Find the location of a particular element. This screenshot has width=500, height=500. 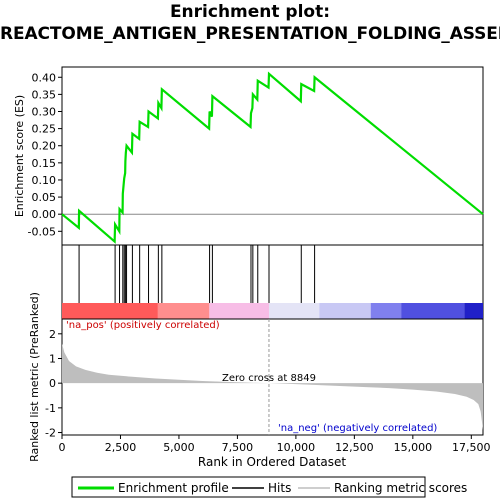

metric-y-ticks: -2 -1 0 1 2 is located at coordinates (53, 384).